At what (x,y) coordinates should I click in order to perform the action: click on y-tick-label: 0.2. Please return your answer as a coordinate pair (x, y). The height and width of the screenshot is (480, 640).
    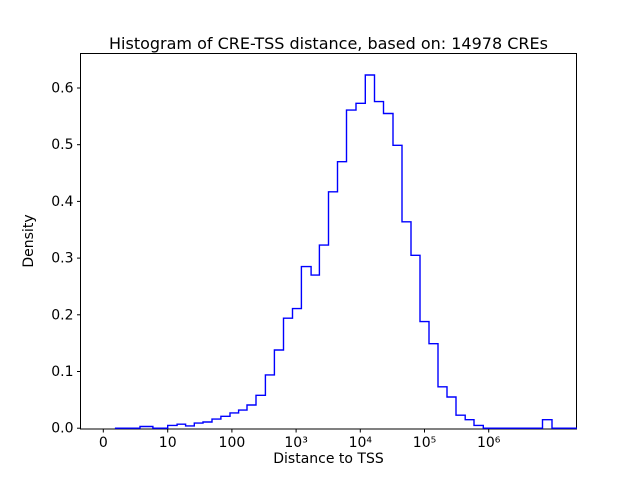
    Looking at the image, I should click on (62, 315).